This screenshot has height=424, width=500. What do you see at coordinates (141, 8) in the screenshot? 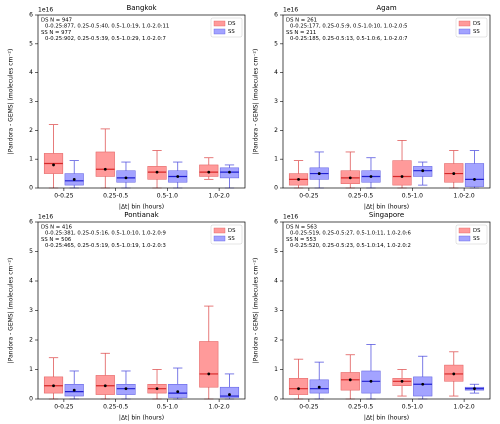
I see `panel-title: Bangkok` at bounding box center [141, 8].